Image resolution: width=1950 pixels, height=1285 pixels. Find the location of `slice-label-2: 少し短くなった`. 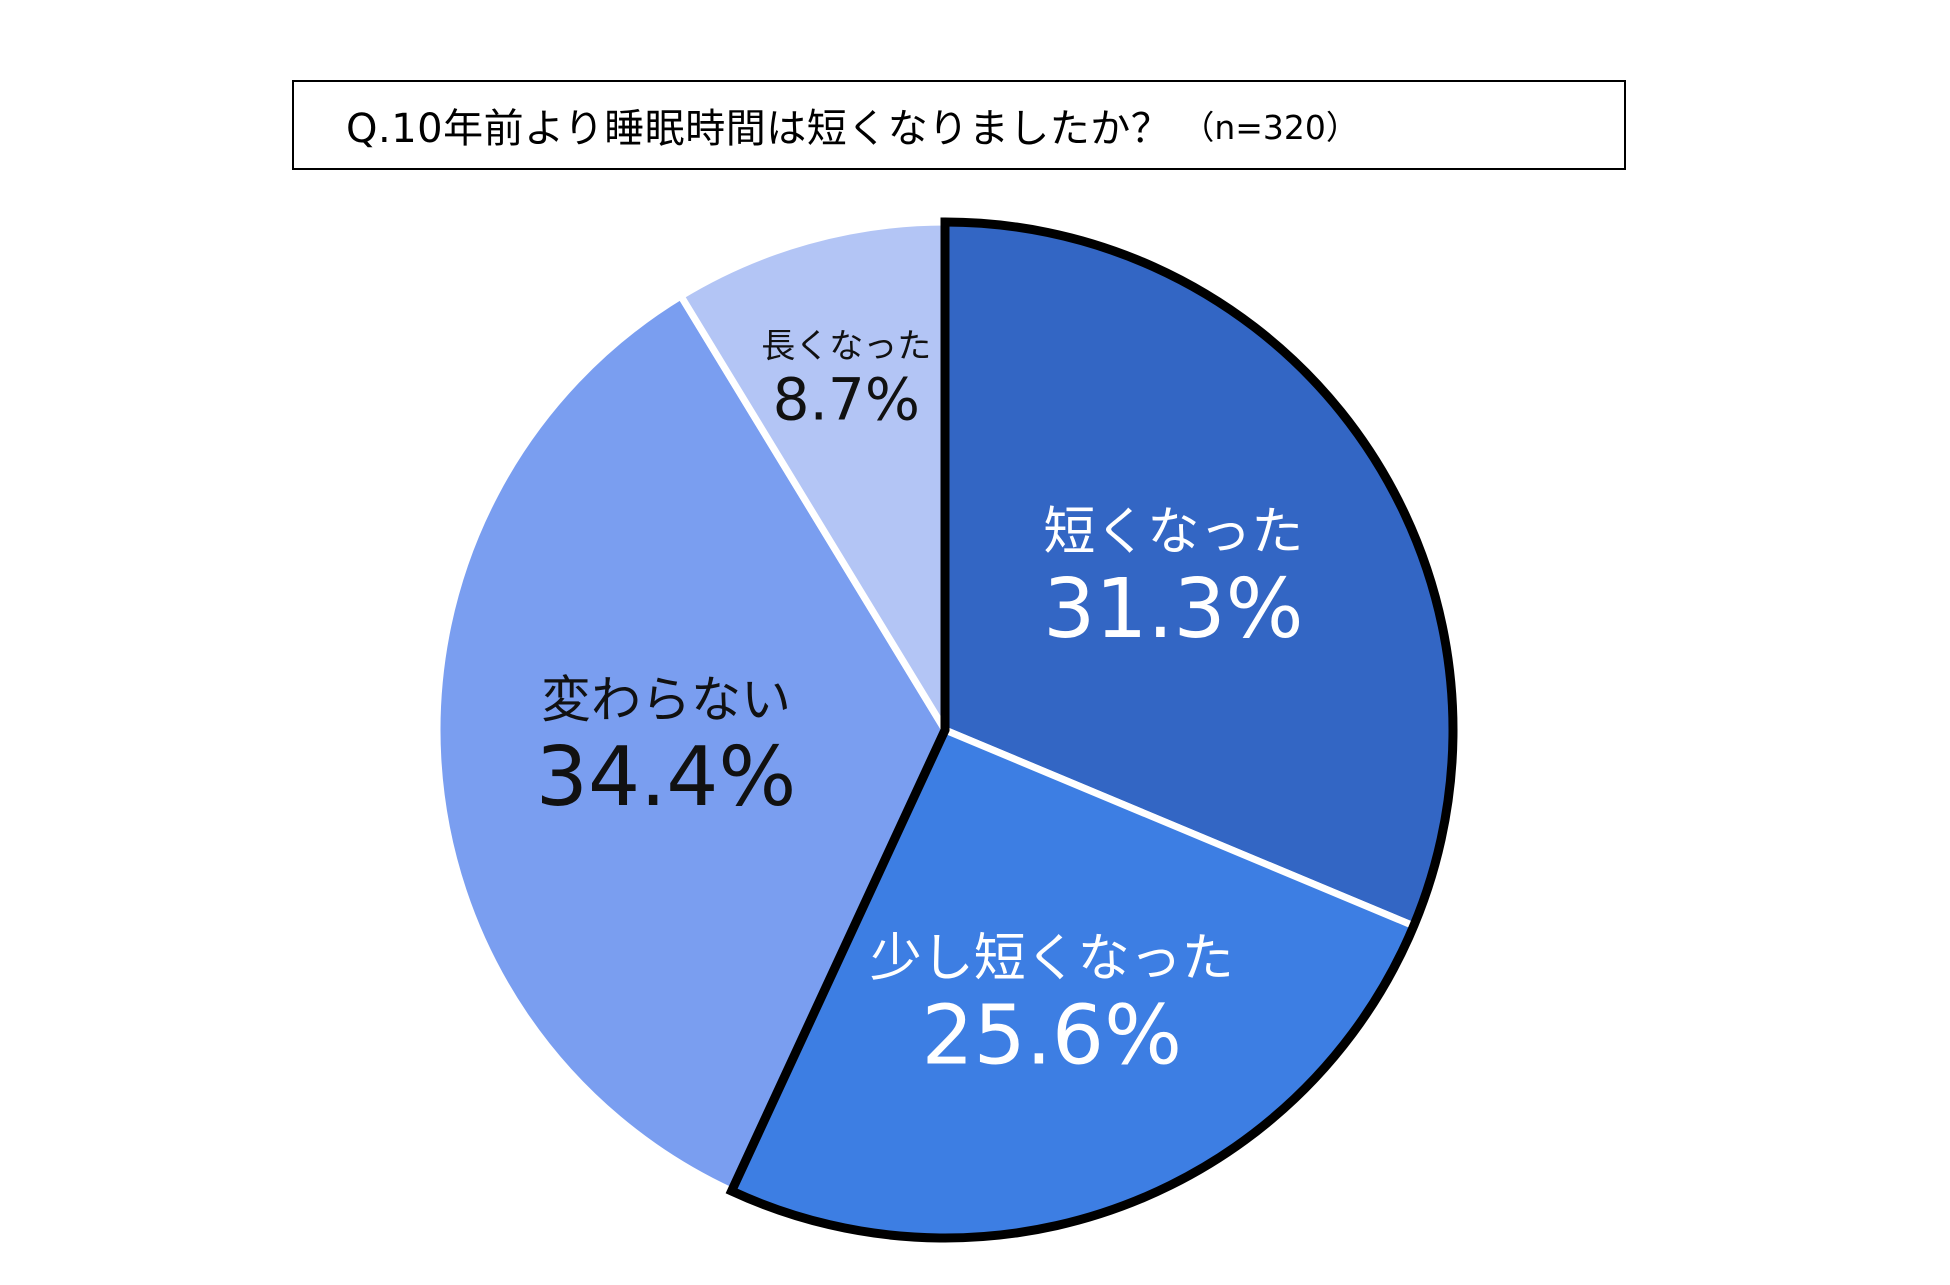

slice-label-2: 少し短くなった is located at coordinates (1052, 959).